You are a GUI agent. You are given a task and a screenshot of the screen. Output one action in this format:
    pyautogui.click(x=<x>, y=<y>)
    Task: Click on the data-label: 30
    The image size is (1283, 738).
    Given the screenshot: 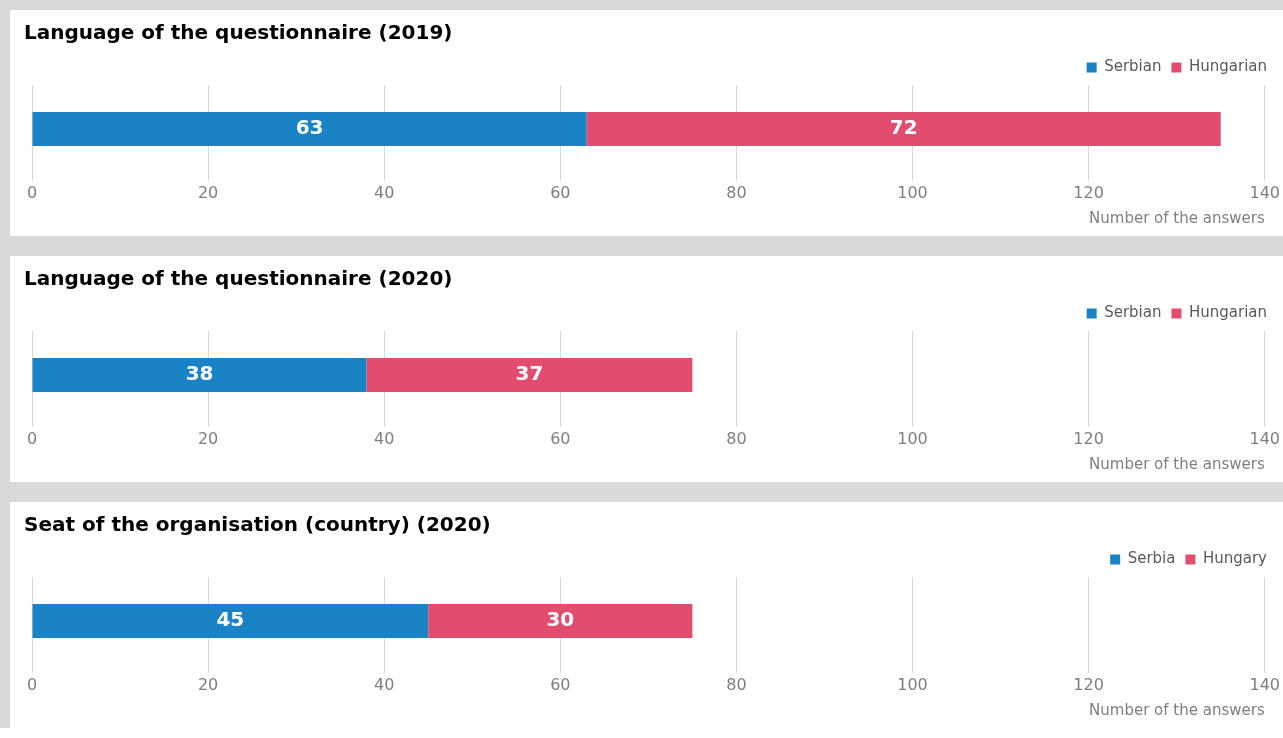 What is the action you would take?
    pyautogui.click(x=560, y=619)
    